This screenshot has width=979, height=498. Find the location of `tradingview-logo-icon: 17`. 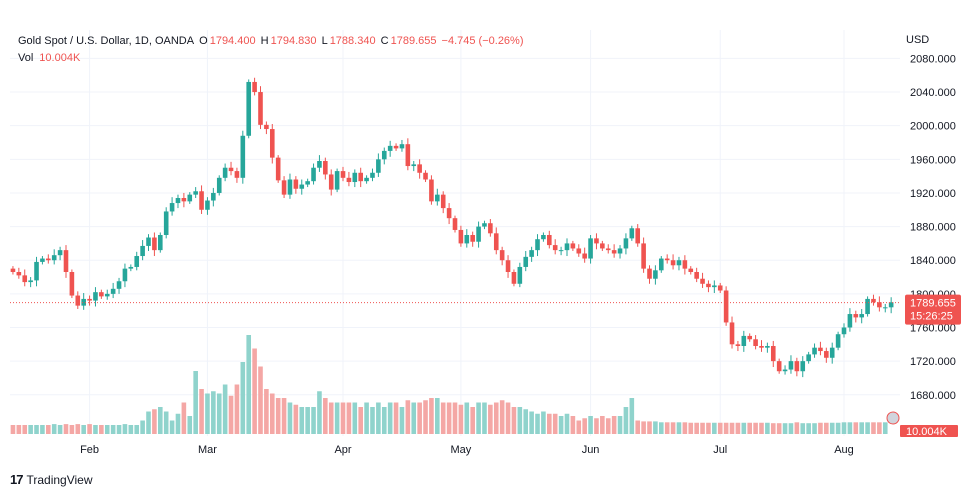

tradingview-logo-icon: 17 is located at coordinates (17, 479).